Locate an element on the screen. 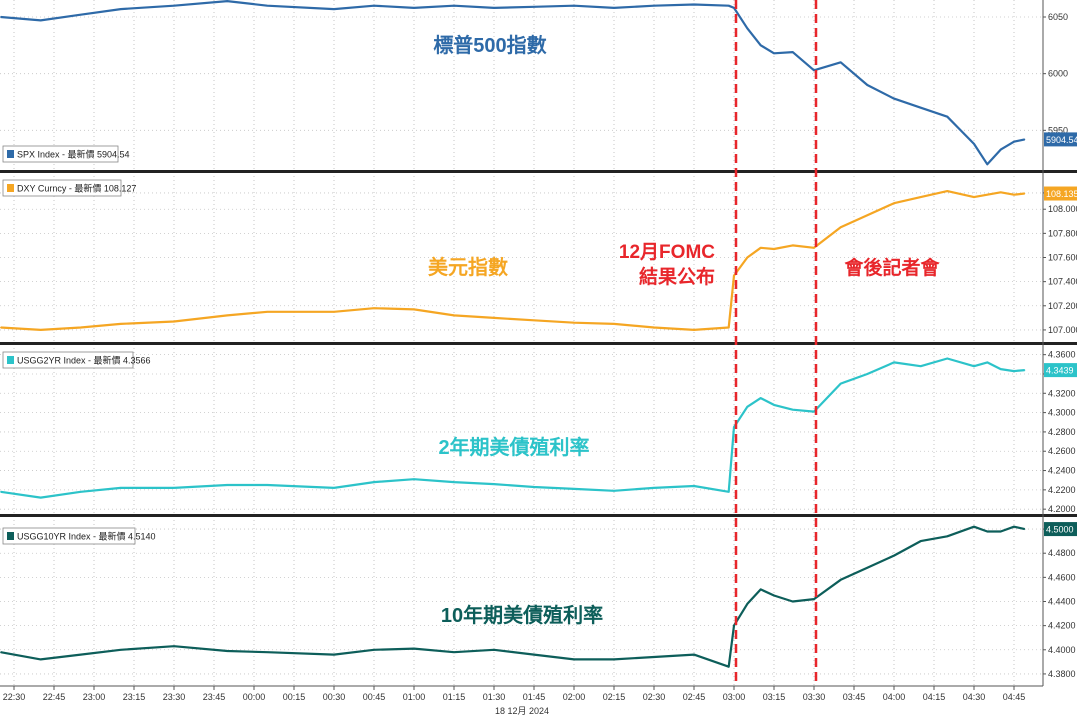 Image resolution: width=1077 pixels, height=723 pixels. x-tick-label: 22:30 is located at coordinates (14, 697).